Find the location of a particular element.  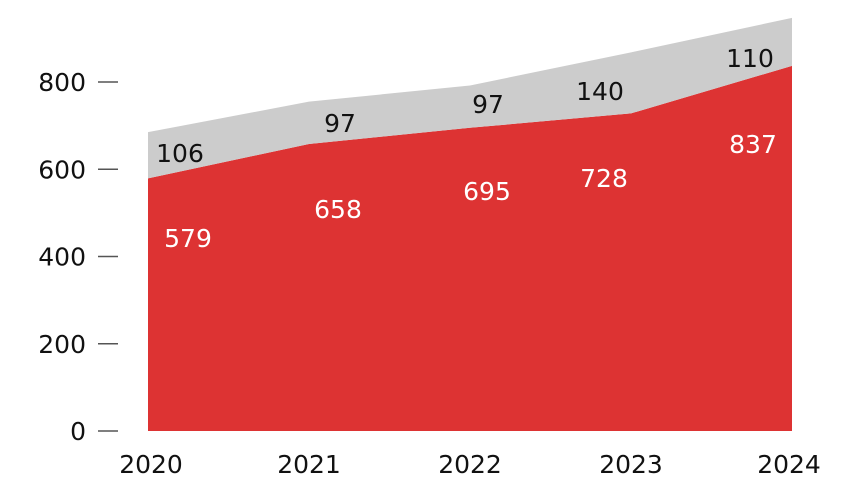

x-tick-label: 2020 is located at coordinates (151, 464).